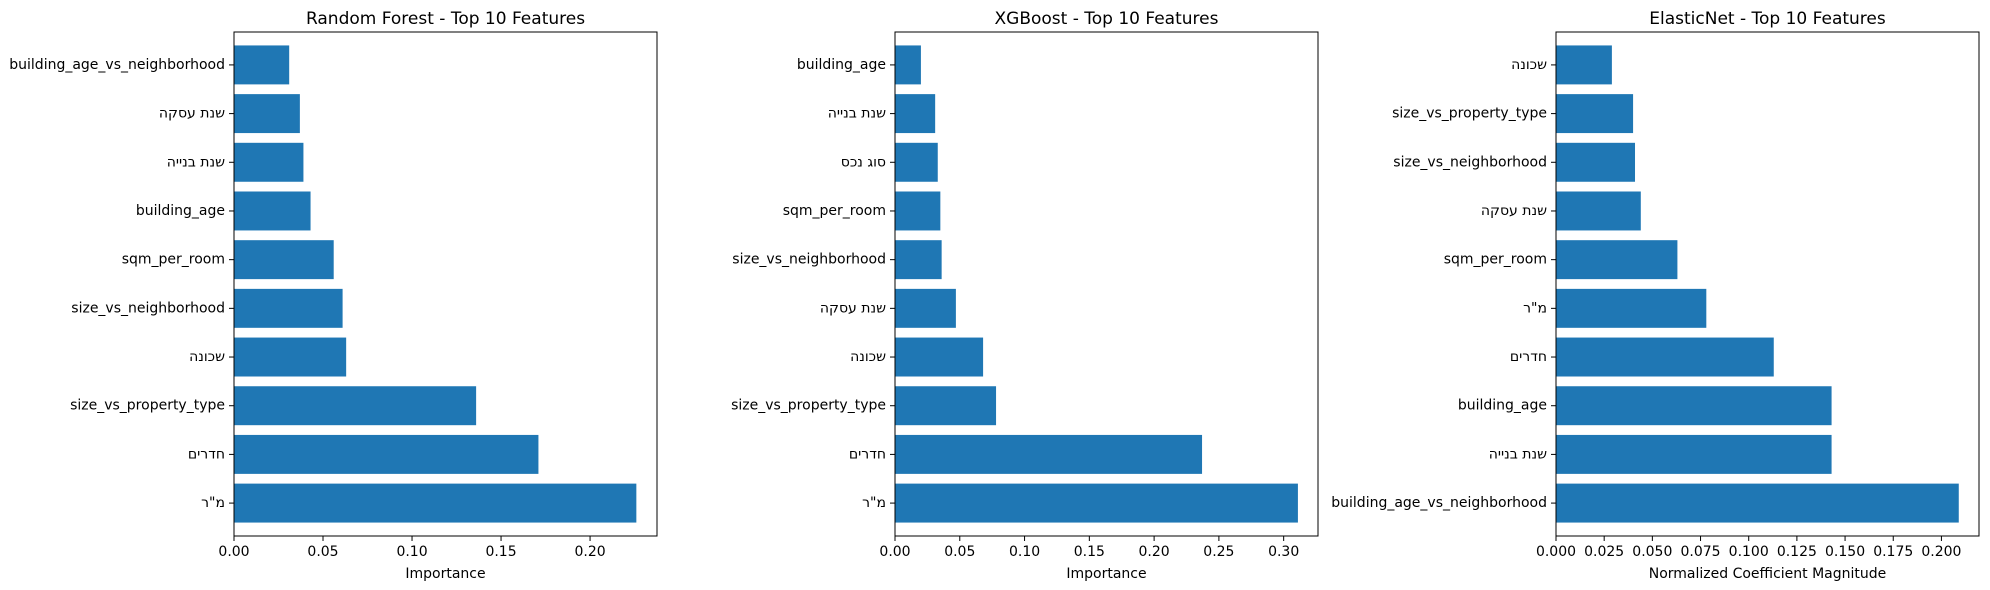 The height and width of the screenshot is (590, 1990). What do you see at coordinates (1893, 552) in the screenshot?
I see `xtick-label: 0.175` at bounding box center [1893, 552].